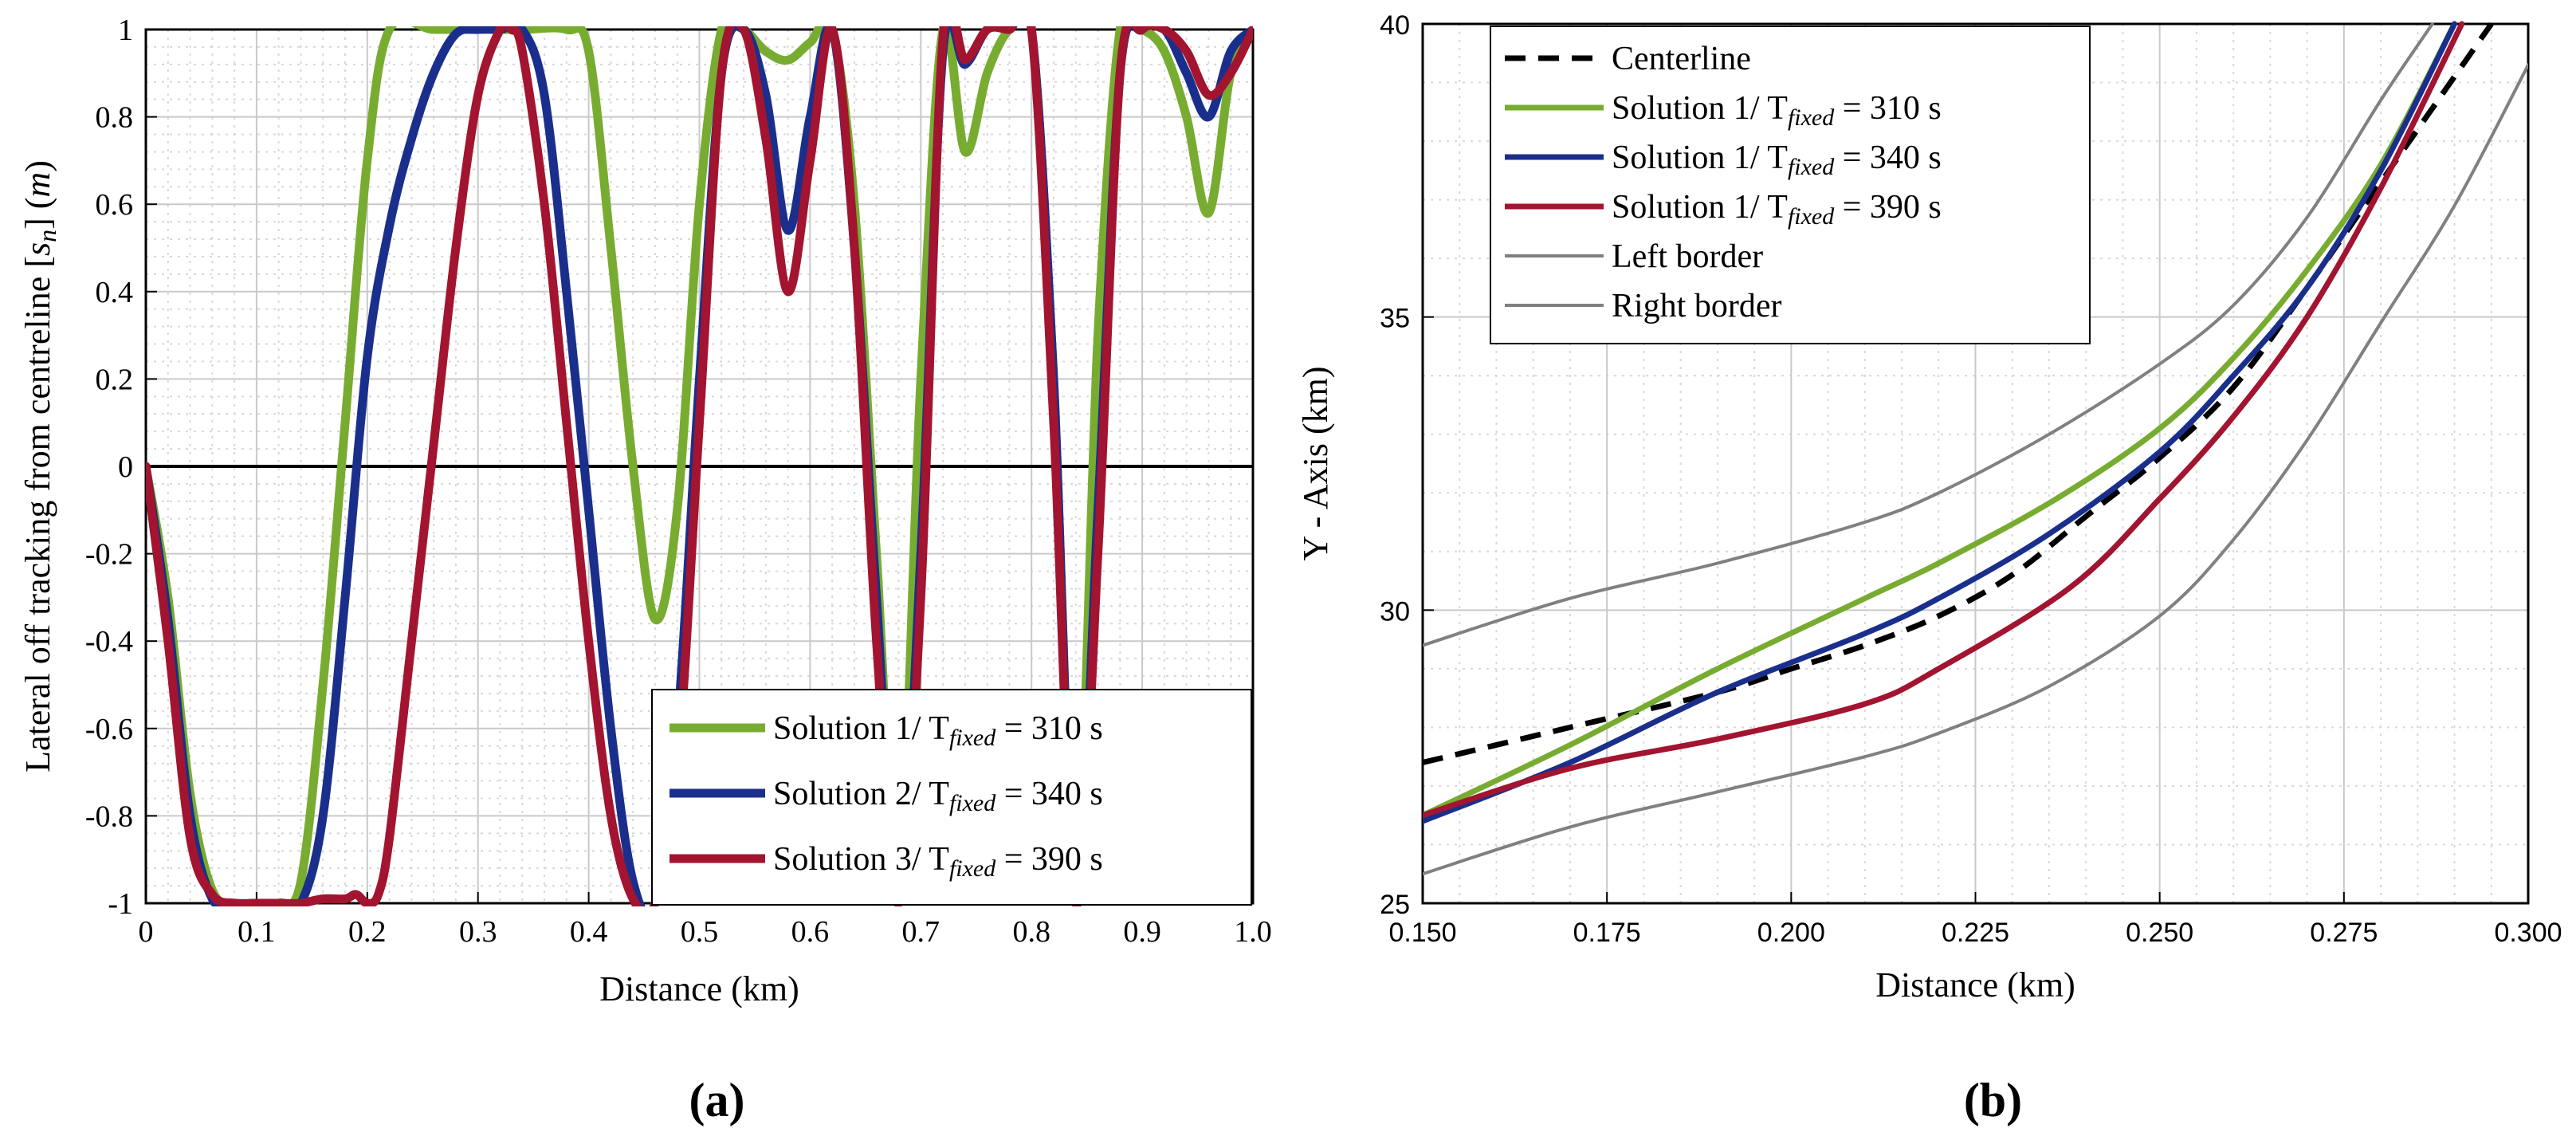 This screenshot has height=1140, width=2576. What do you see at coordinates (938, 861) in the screenshot?
I see `legend-label: Solution 3/ Tfixed = 390 s` at bounding box center [938, 861].